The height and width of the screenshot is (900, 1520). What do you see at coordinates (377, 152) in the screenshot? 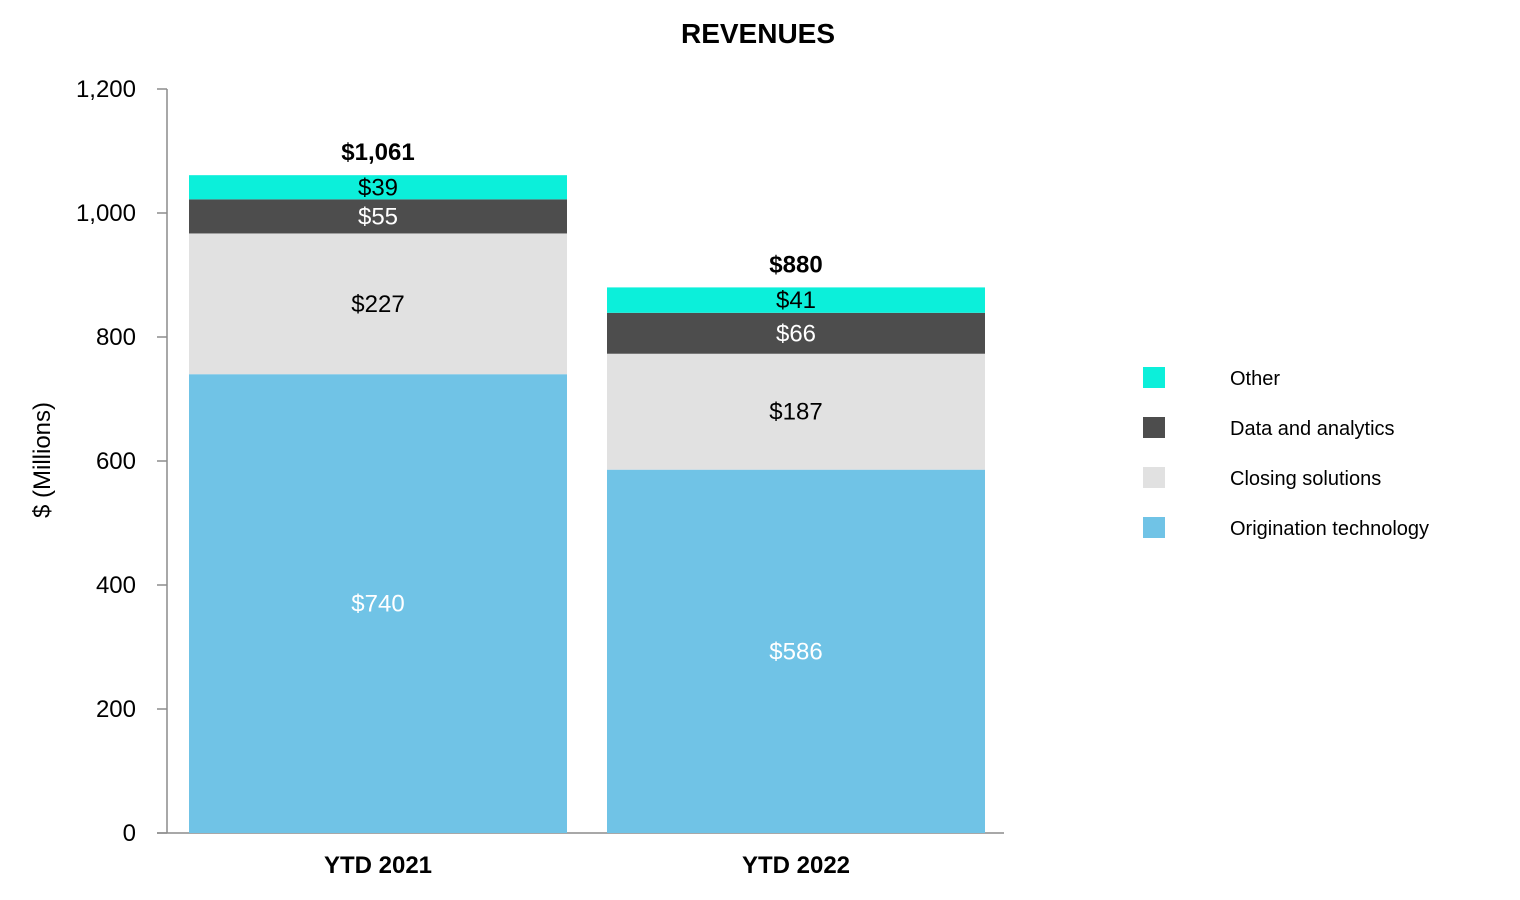
I see `bar-total-label: $1,061` at bounding box center [377, 152].